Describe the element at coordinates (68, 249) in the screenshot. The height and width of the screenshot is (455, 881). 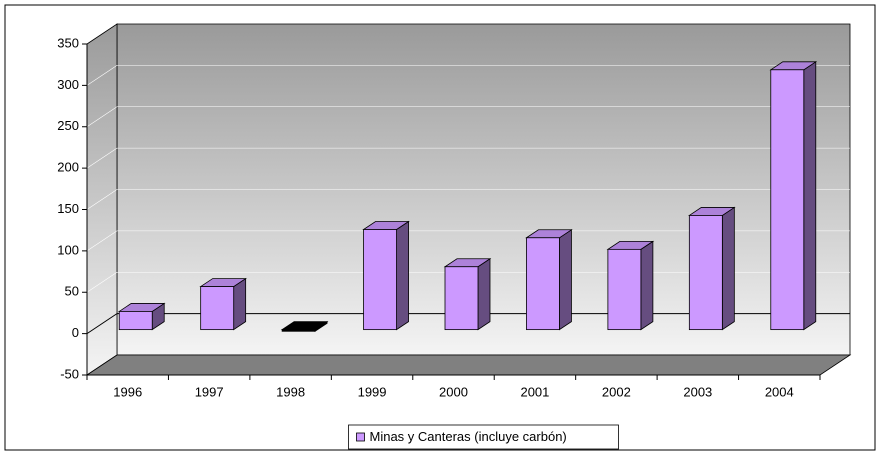
I see `y-tick-label: 100` at that location.